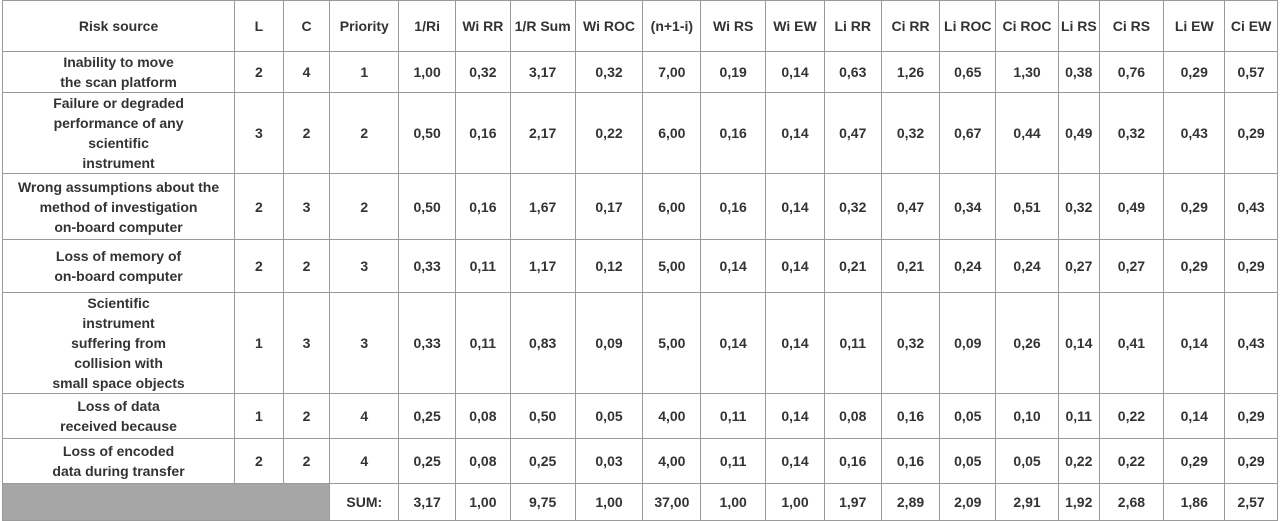 The image size is (1280, 521). I want to click on risk-source-line: Failure or degraded, so click(118, 103).